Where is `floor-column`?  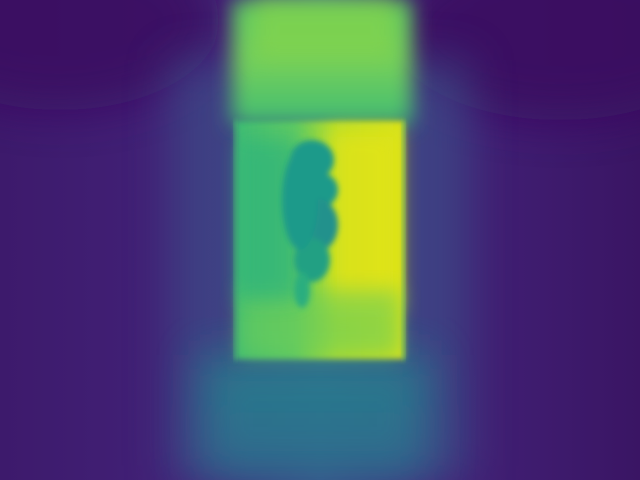 floor-column is located at coordinates (315, 417).